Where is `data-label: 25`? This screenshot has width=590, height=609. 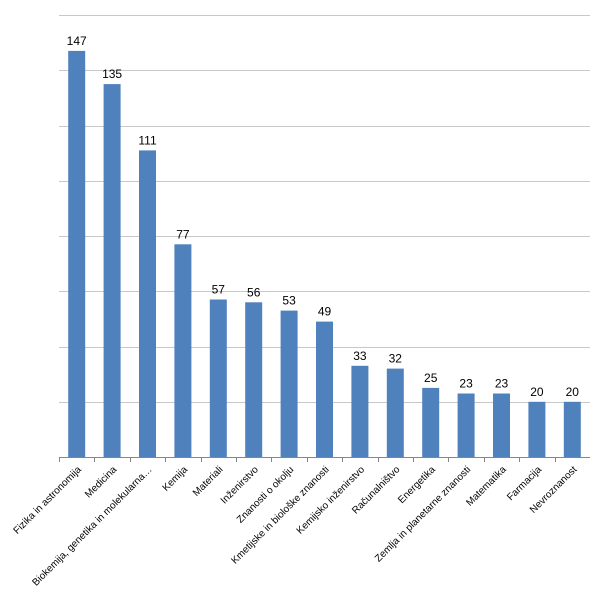 data-label: 25 is located at coordinates (431, 378).